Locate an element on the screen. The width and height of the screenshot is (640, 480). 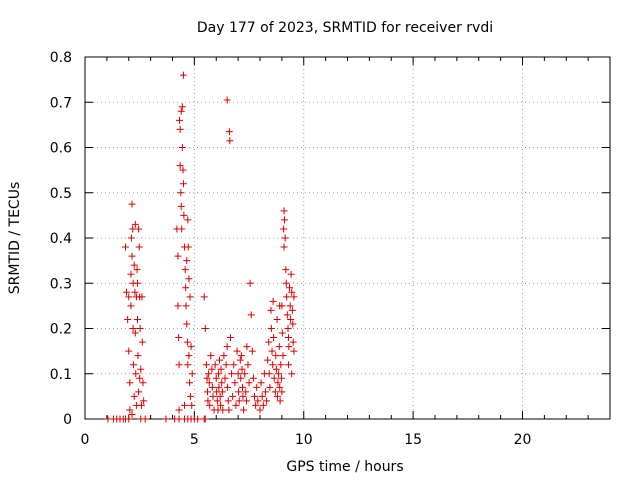
x-tick-label: 5 is located at coordinates (194, 440).